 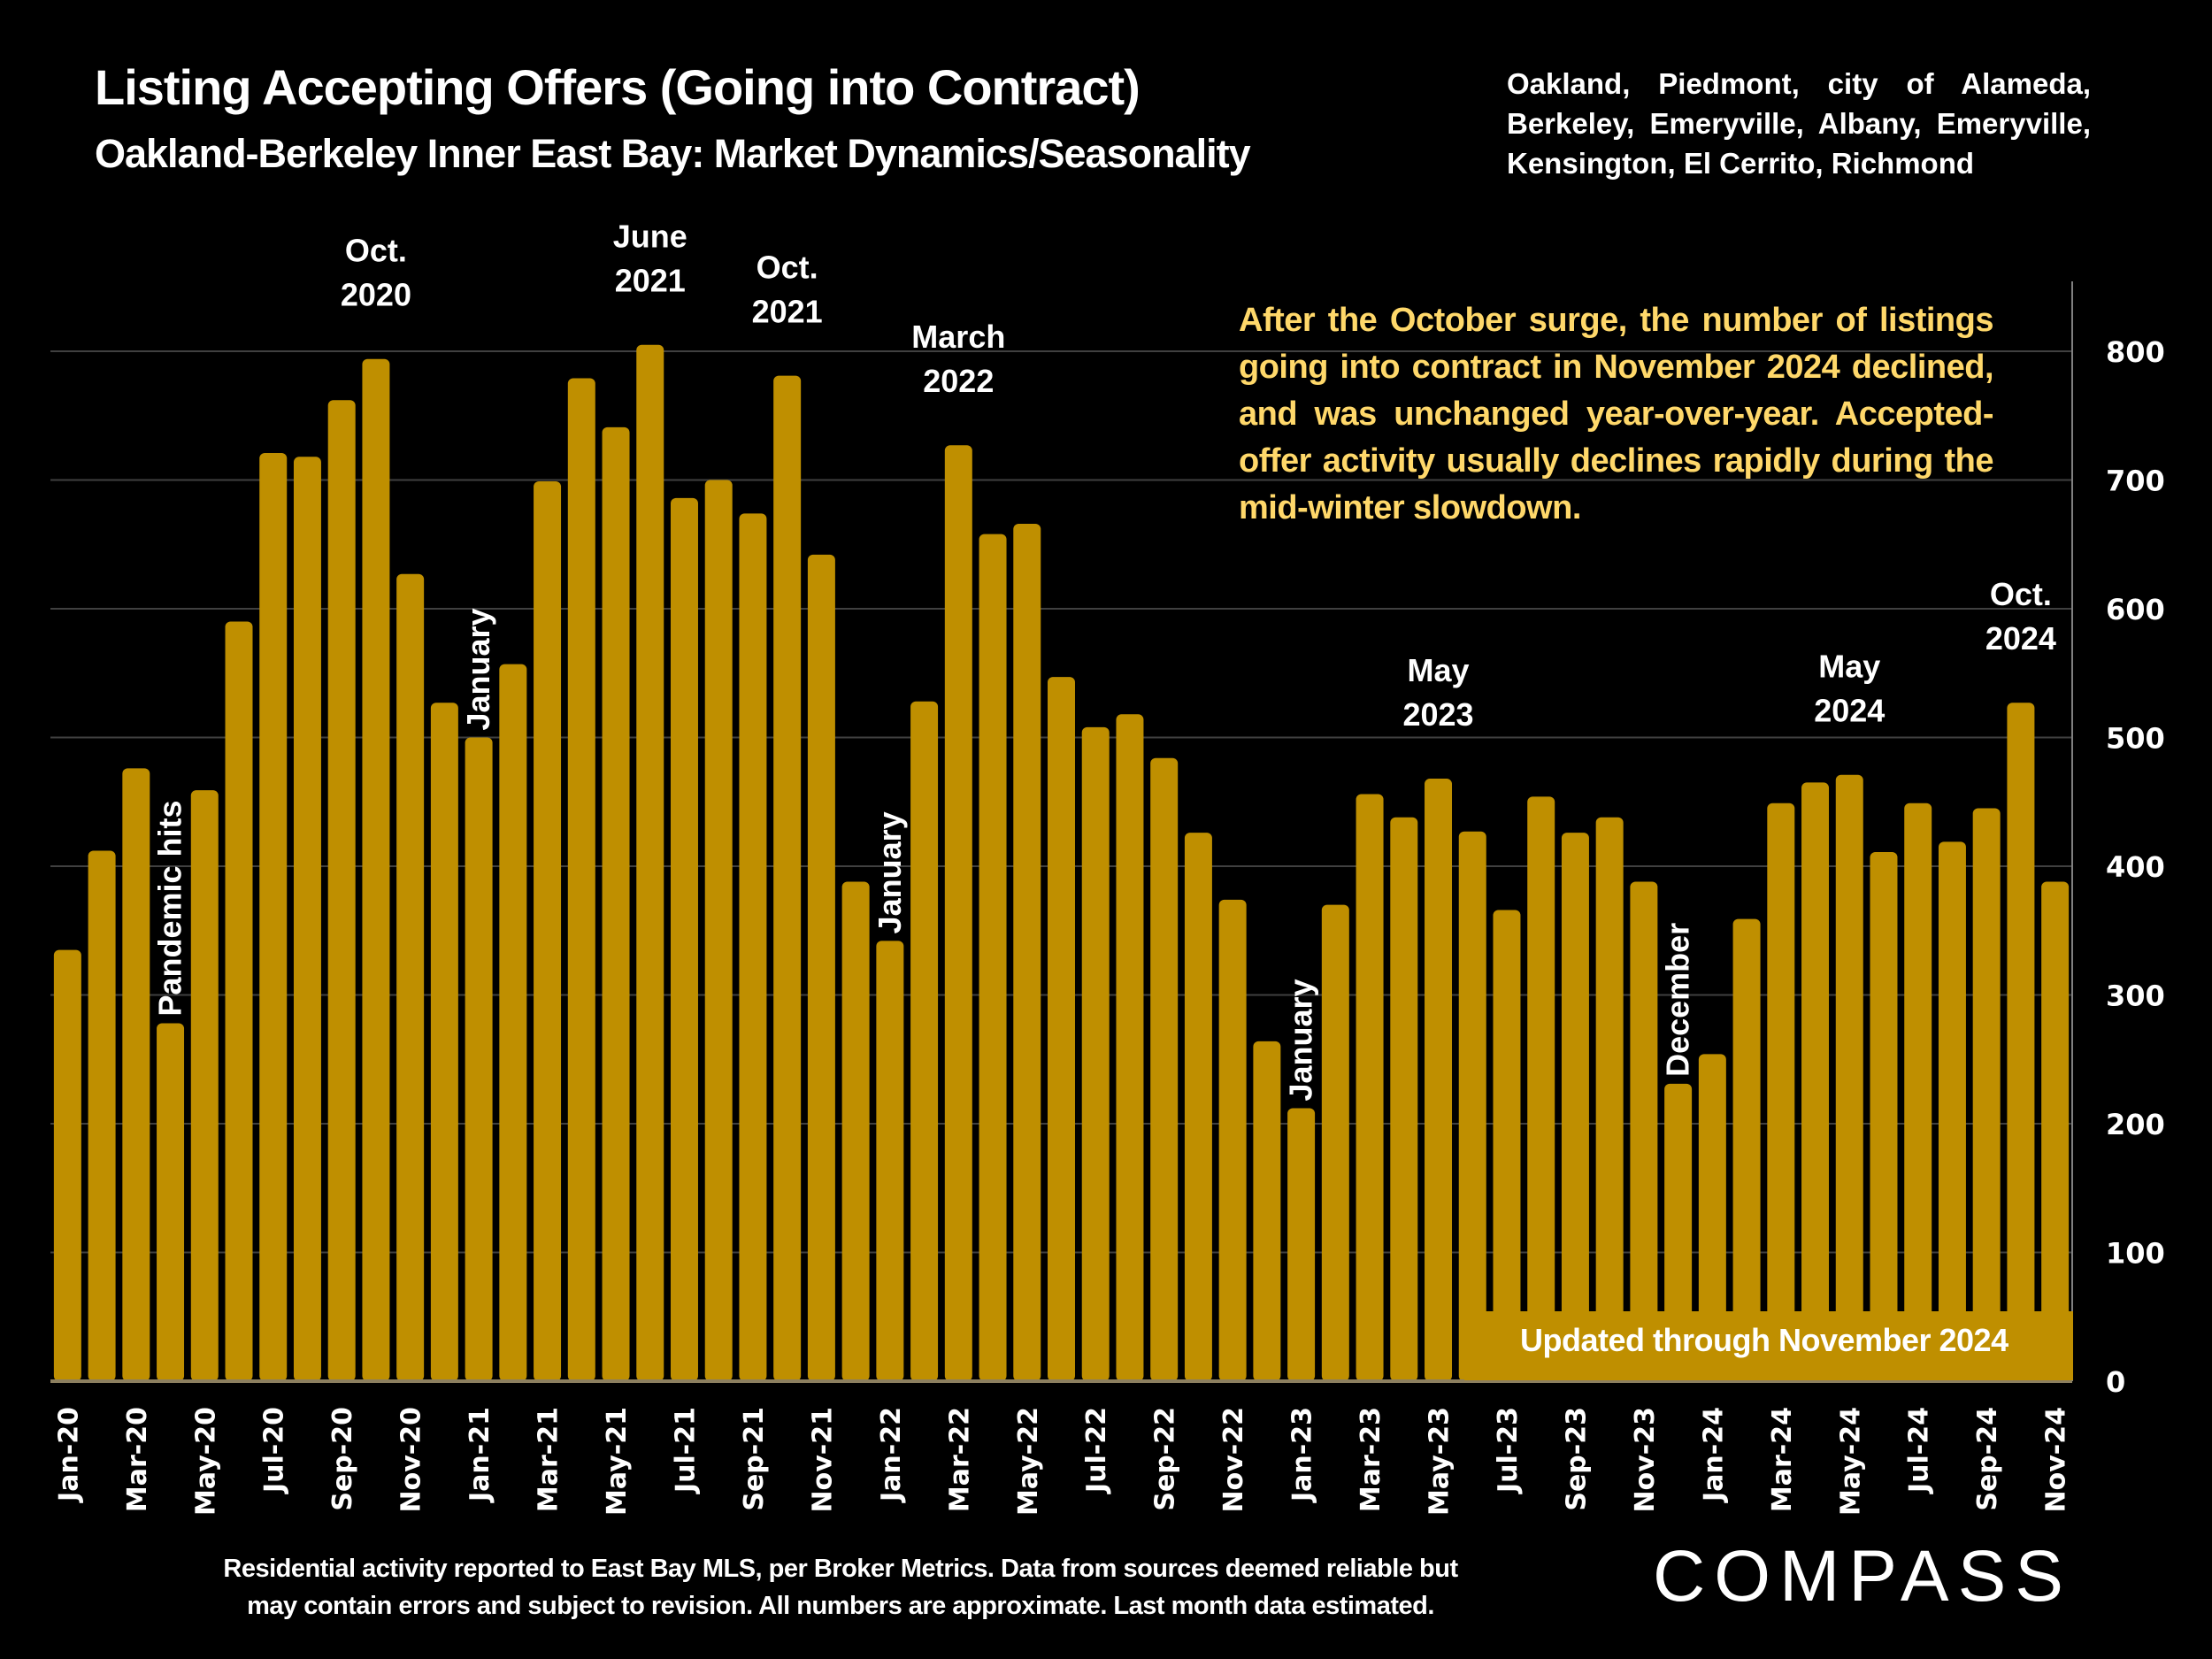 What do you see at coordinates (958, 337) in the screenshot?
I see `annotation-line: March` at bounding box center [958, 337].